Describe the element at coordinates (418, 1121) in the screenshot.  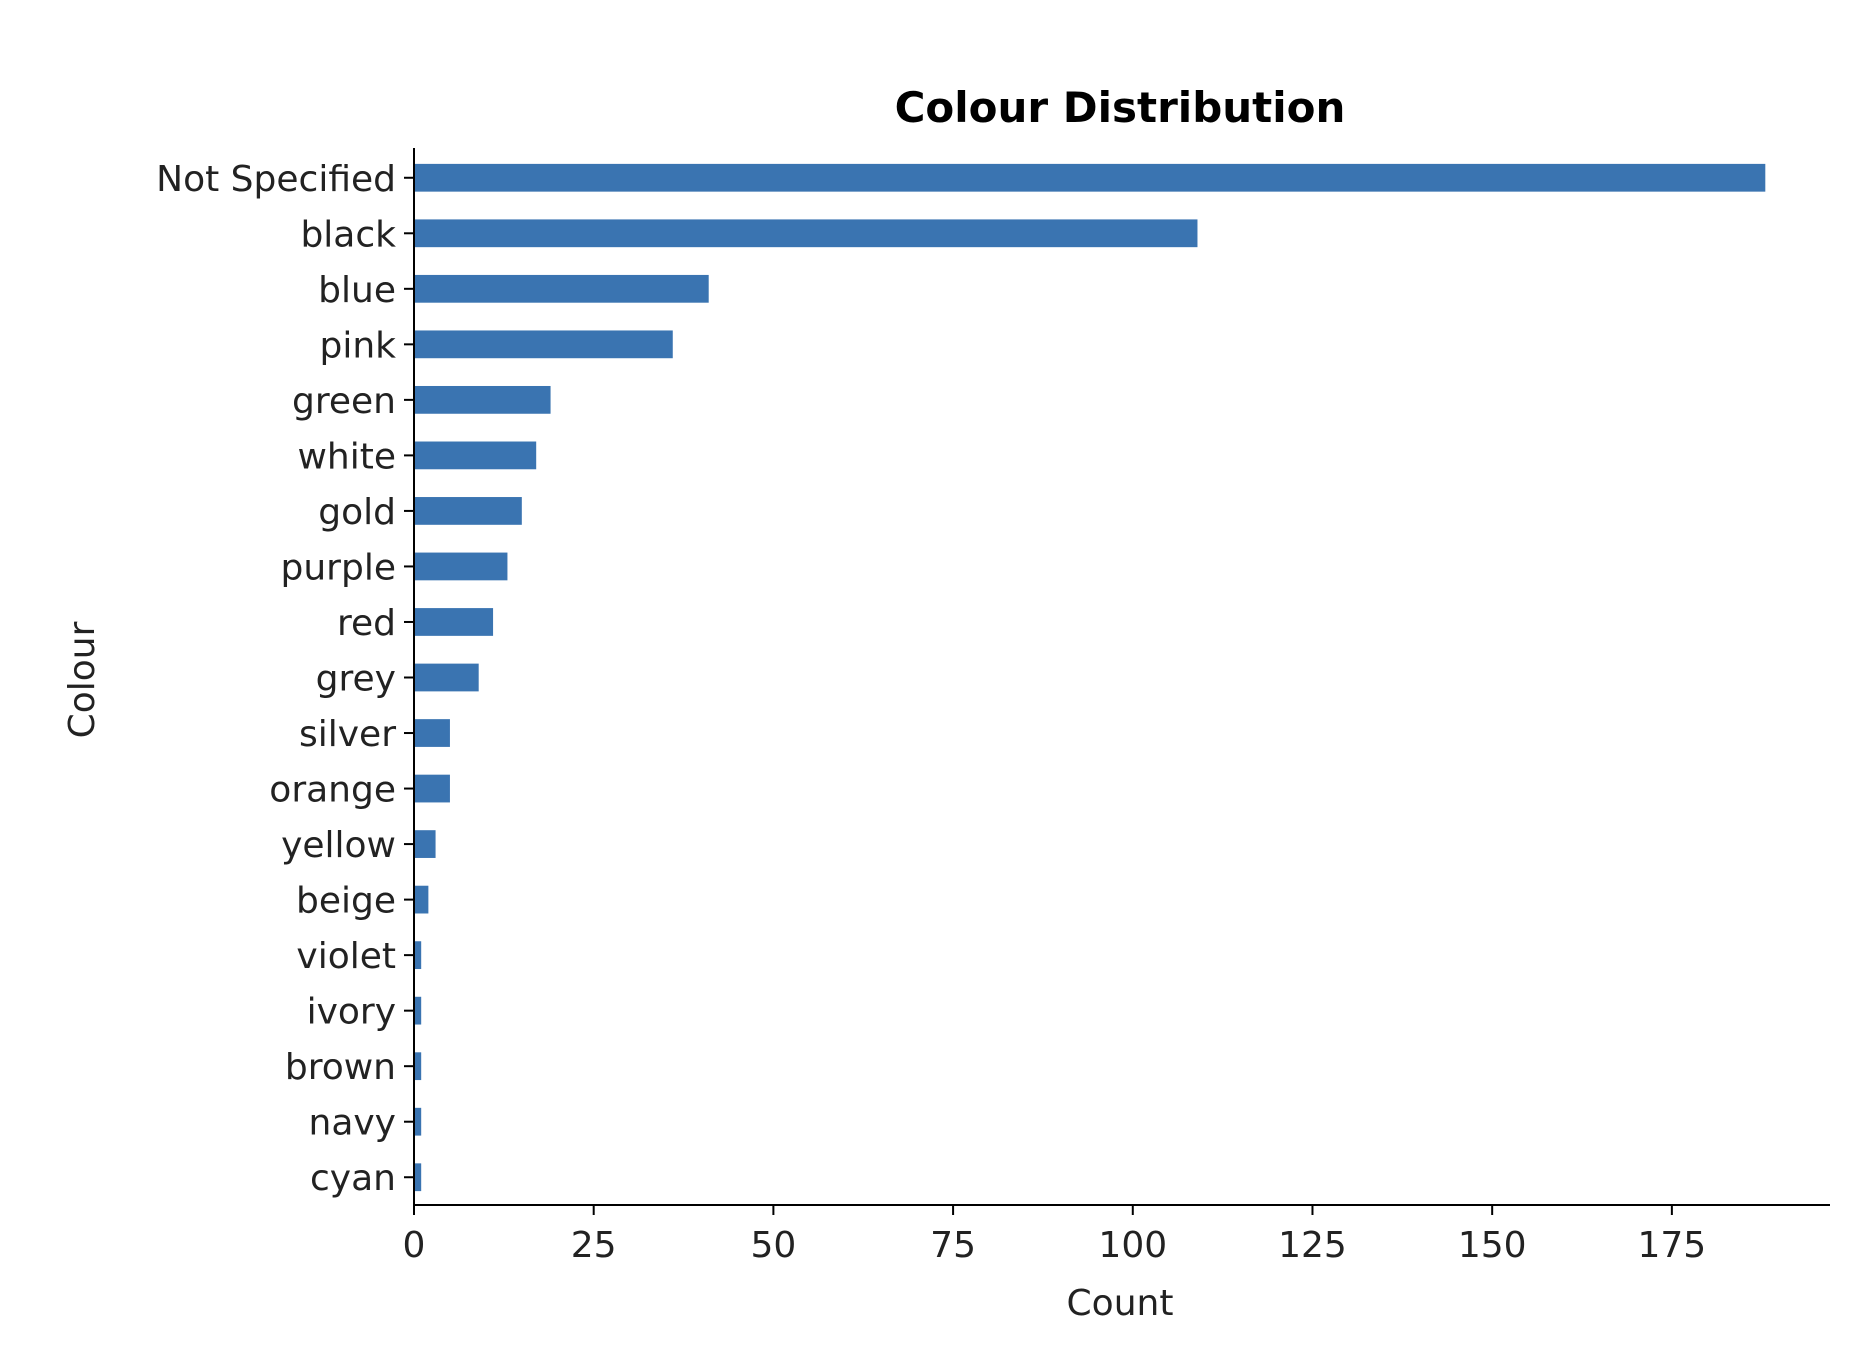
I see `bar-navy` at that location.